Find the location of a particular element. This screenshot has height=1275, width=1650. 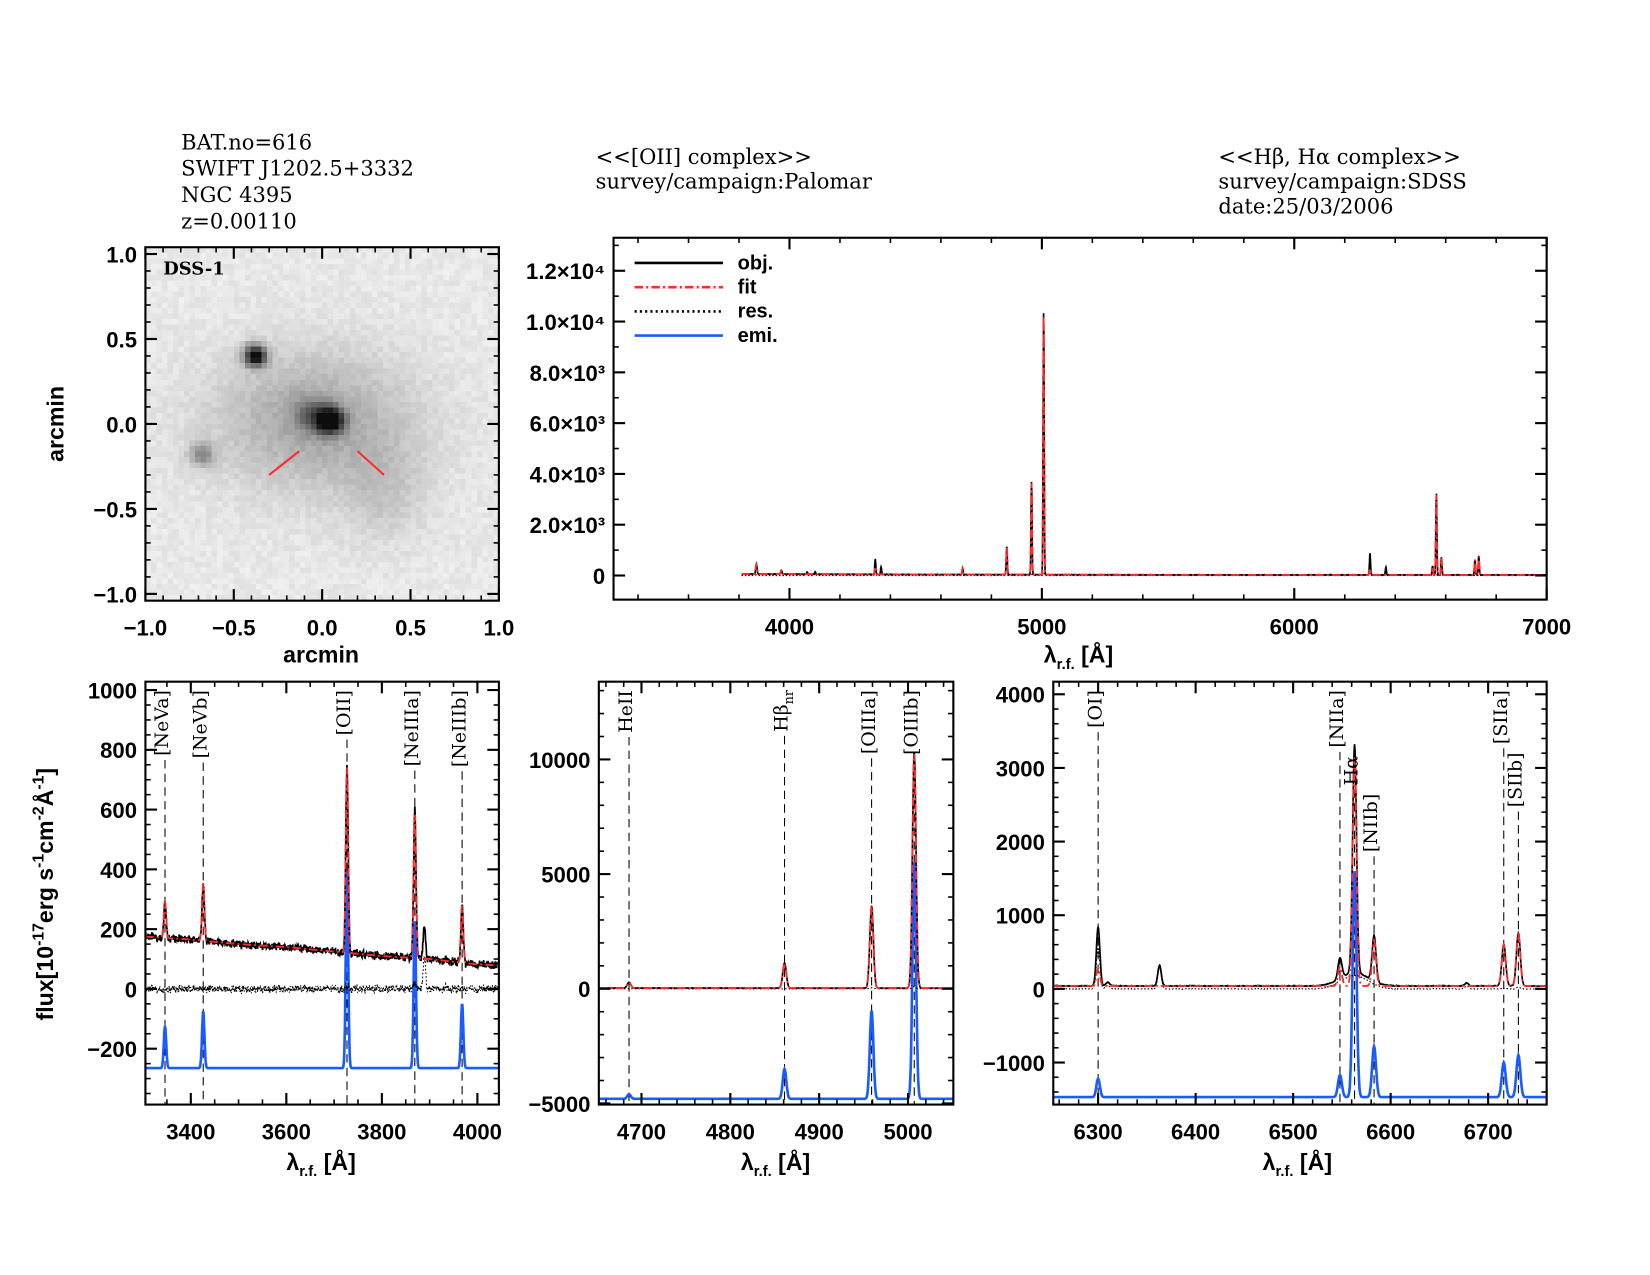

line-label: [OIIIb] is located at coordinates (911, 722).